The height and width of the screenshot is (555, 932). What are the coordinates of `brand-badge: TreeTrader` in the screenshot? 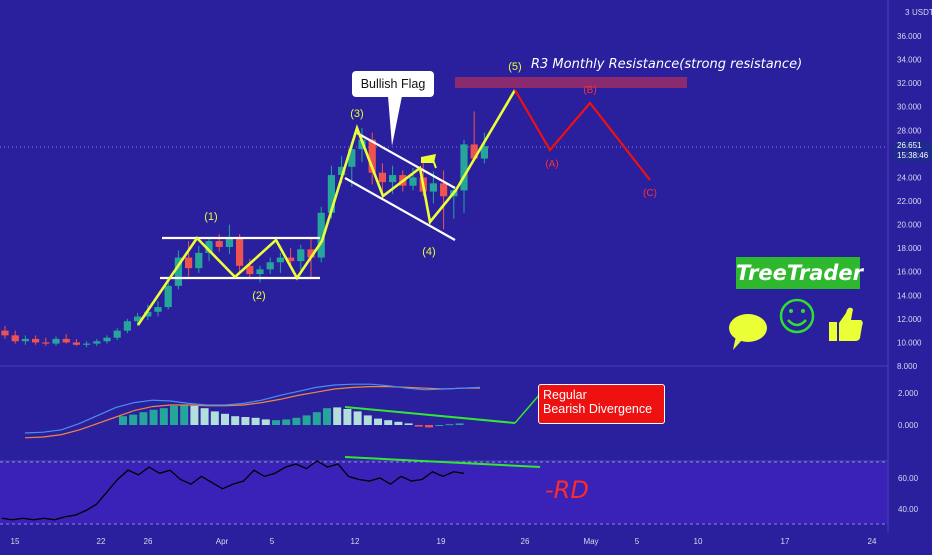 It's located at (799, 273).